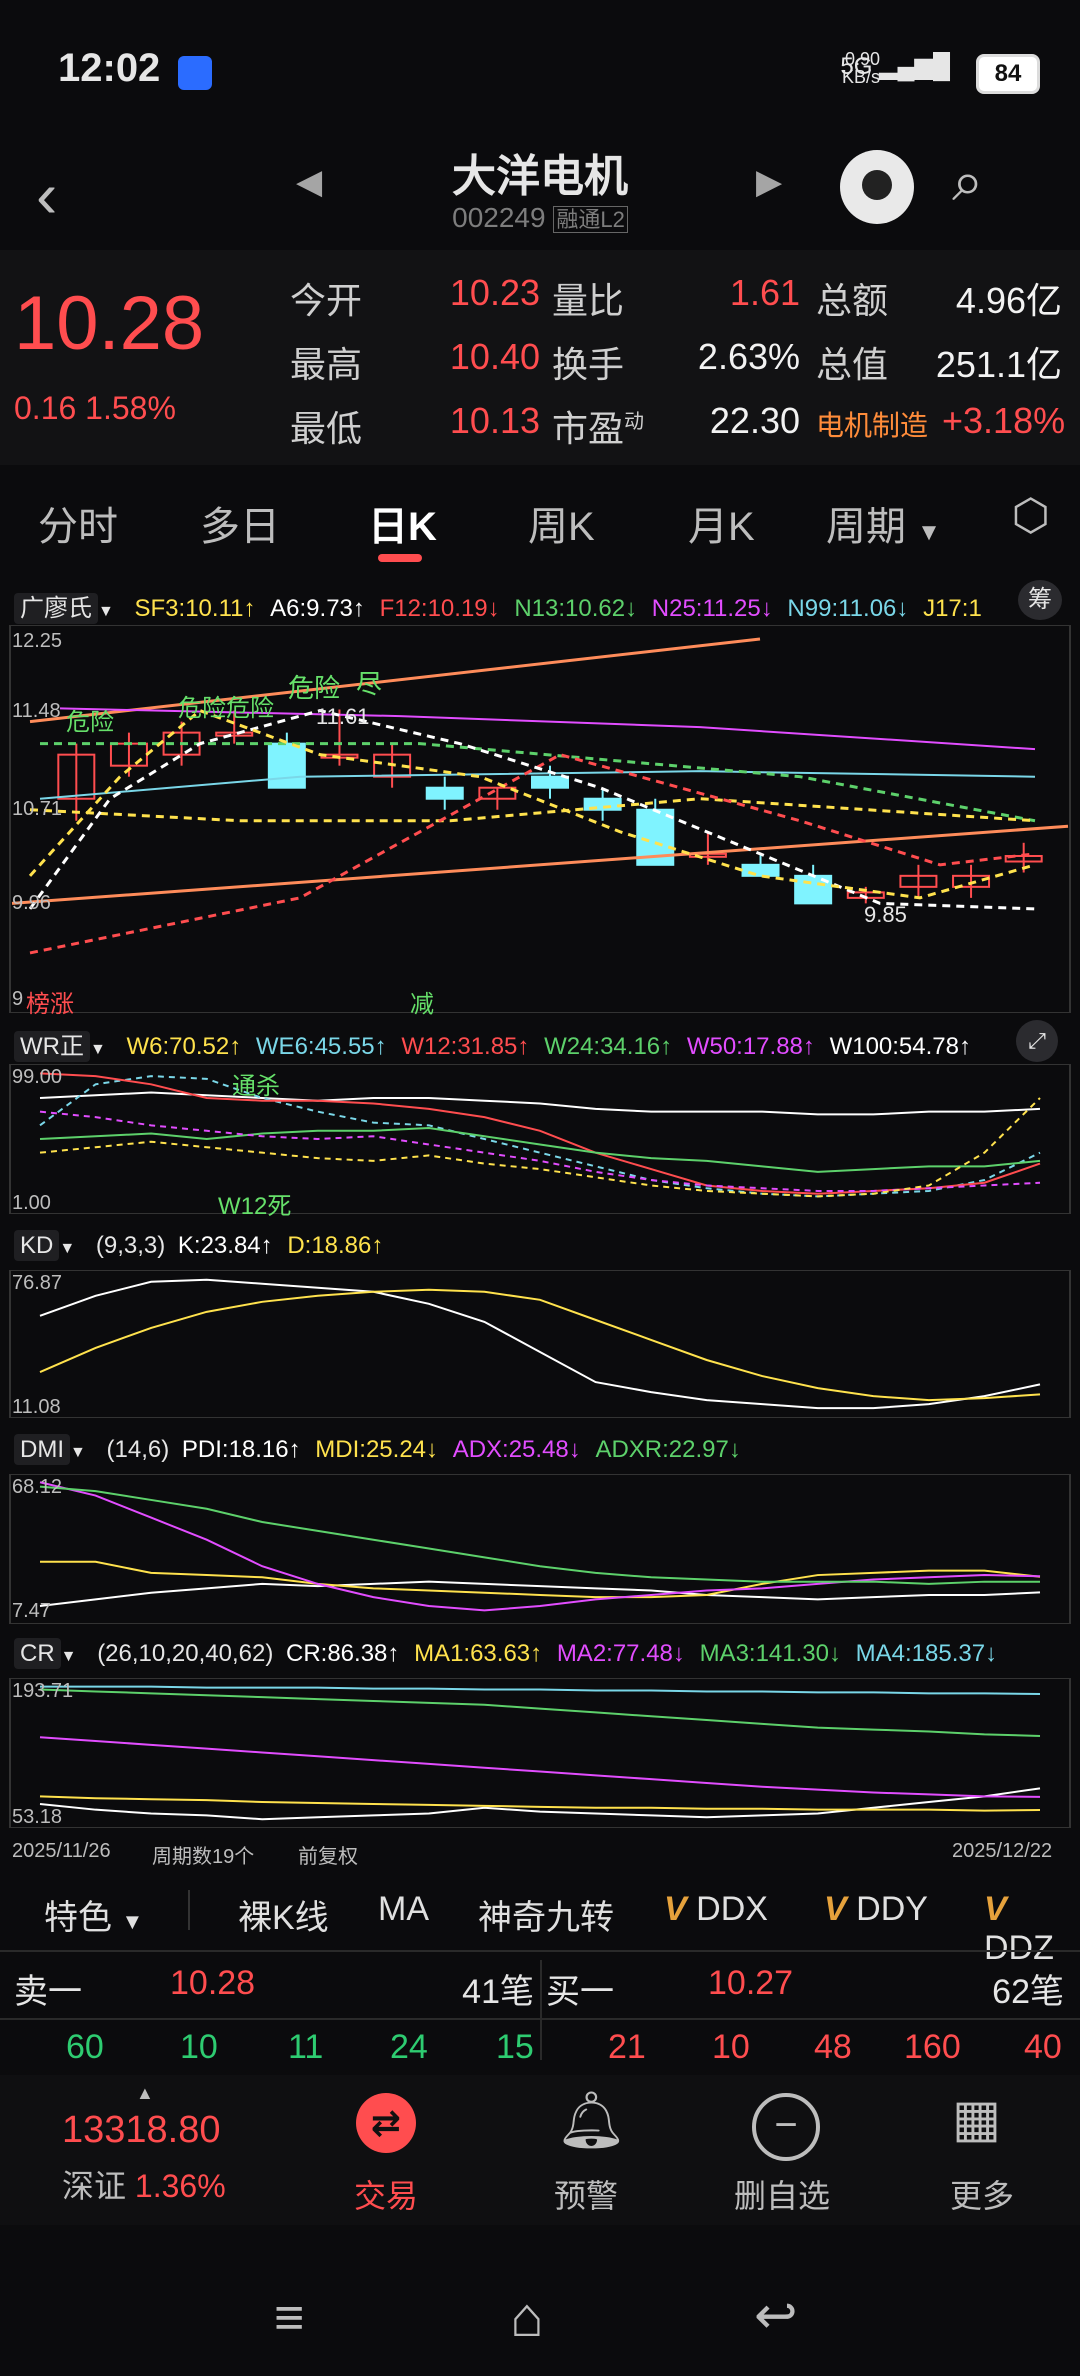 Image resolution: width=1080 pixels, height=2376 pixels. What do you see at coordinates (885, 914) in the screenshot?
I see `low-marker: 9.85` at bounding box center [885, 914].